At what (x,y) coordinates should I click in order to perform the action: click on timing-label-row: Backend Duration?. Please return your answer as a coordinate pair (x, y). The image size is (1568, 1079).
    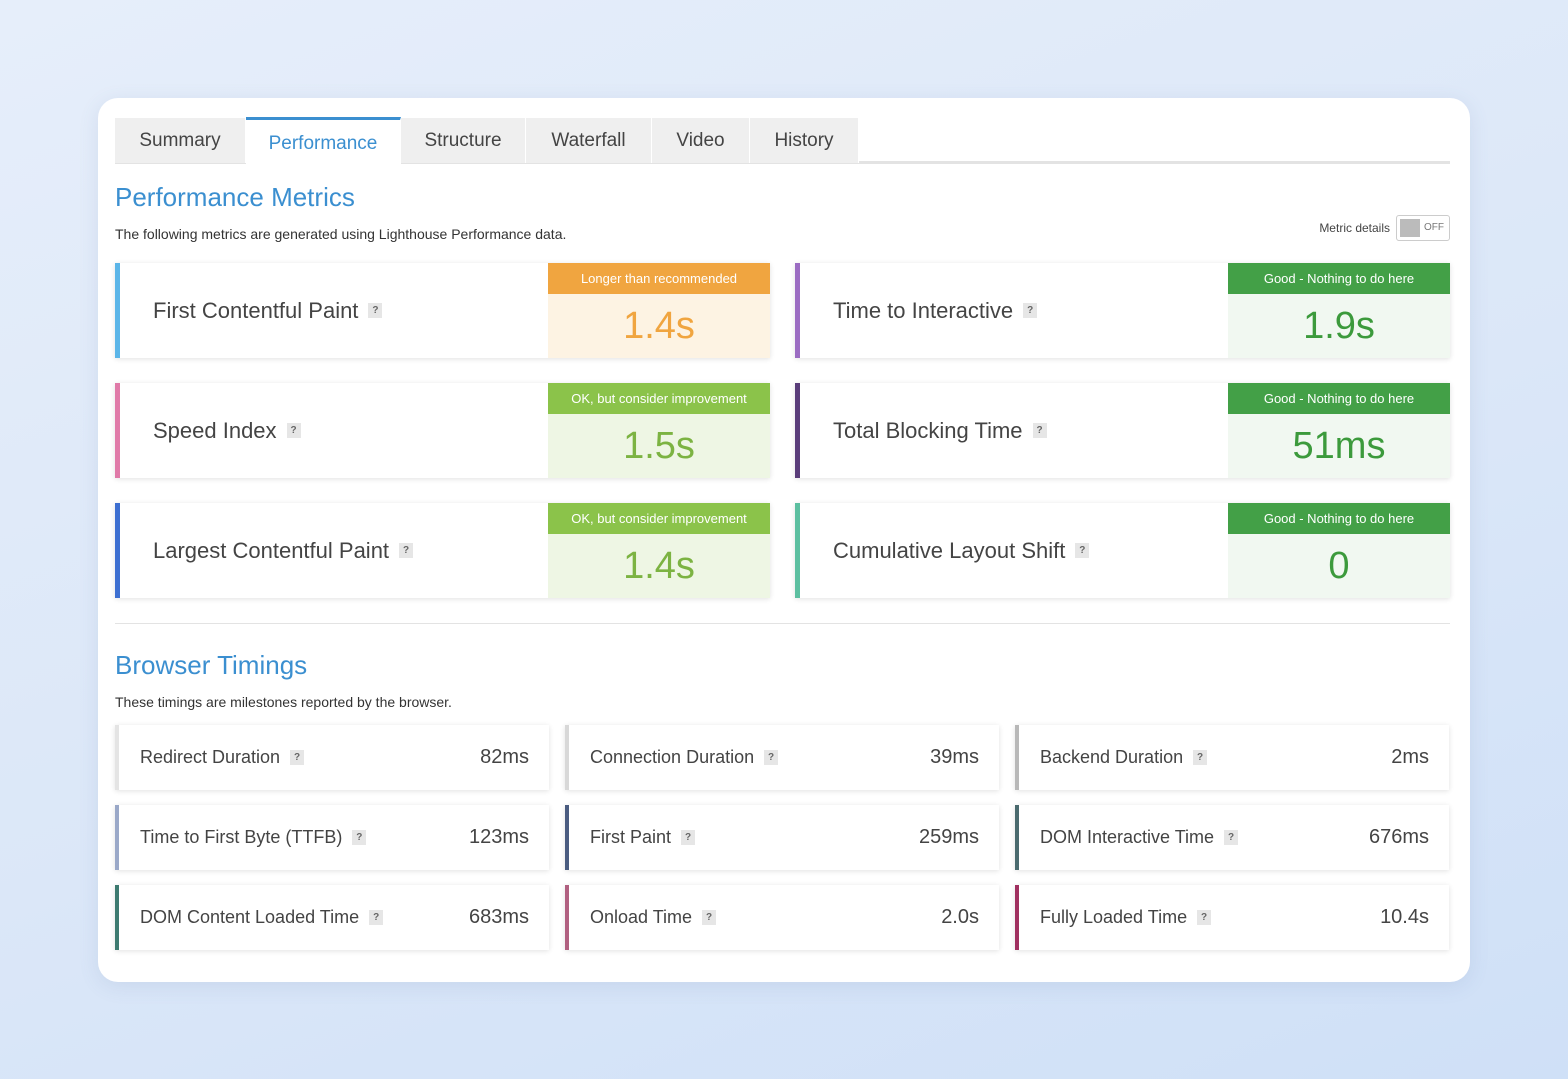
    Looking at the image, I should click on (1124, 757).